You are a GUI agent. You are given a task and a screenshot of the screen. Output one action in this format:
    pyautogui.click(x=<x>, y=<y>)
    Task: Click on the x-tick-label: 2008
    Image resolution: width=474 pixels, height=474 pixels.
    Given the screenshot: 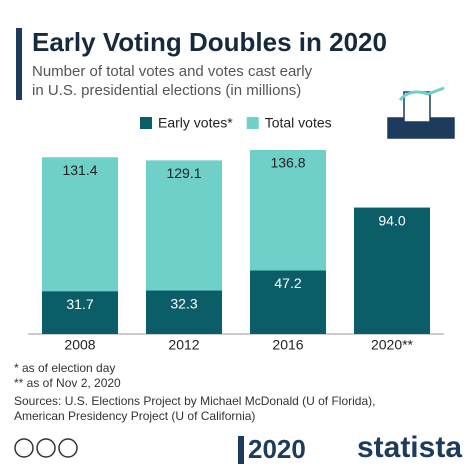 What is the action you would take?
    pyautogui.click(x=79, y=345)
    